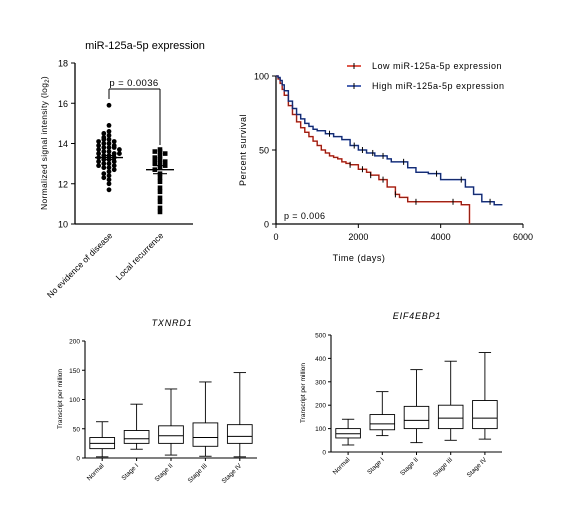 The height and width of the screenshot is (516, 568). Describe the element at coordinates (140, 256) in the screenshot. I see `scatter-category-label: Local recurrence` at that location.